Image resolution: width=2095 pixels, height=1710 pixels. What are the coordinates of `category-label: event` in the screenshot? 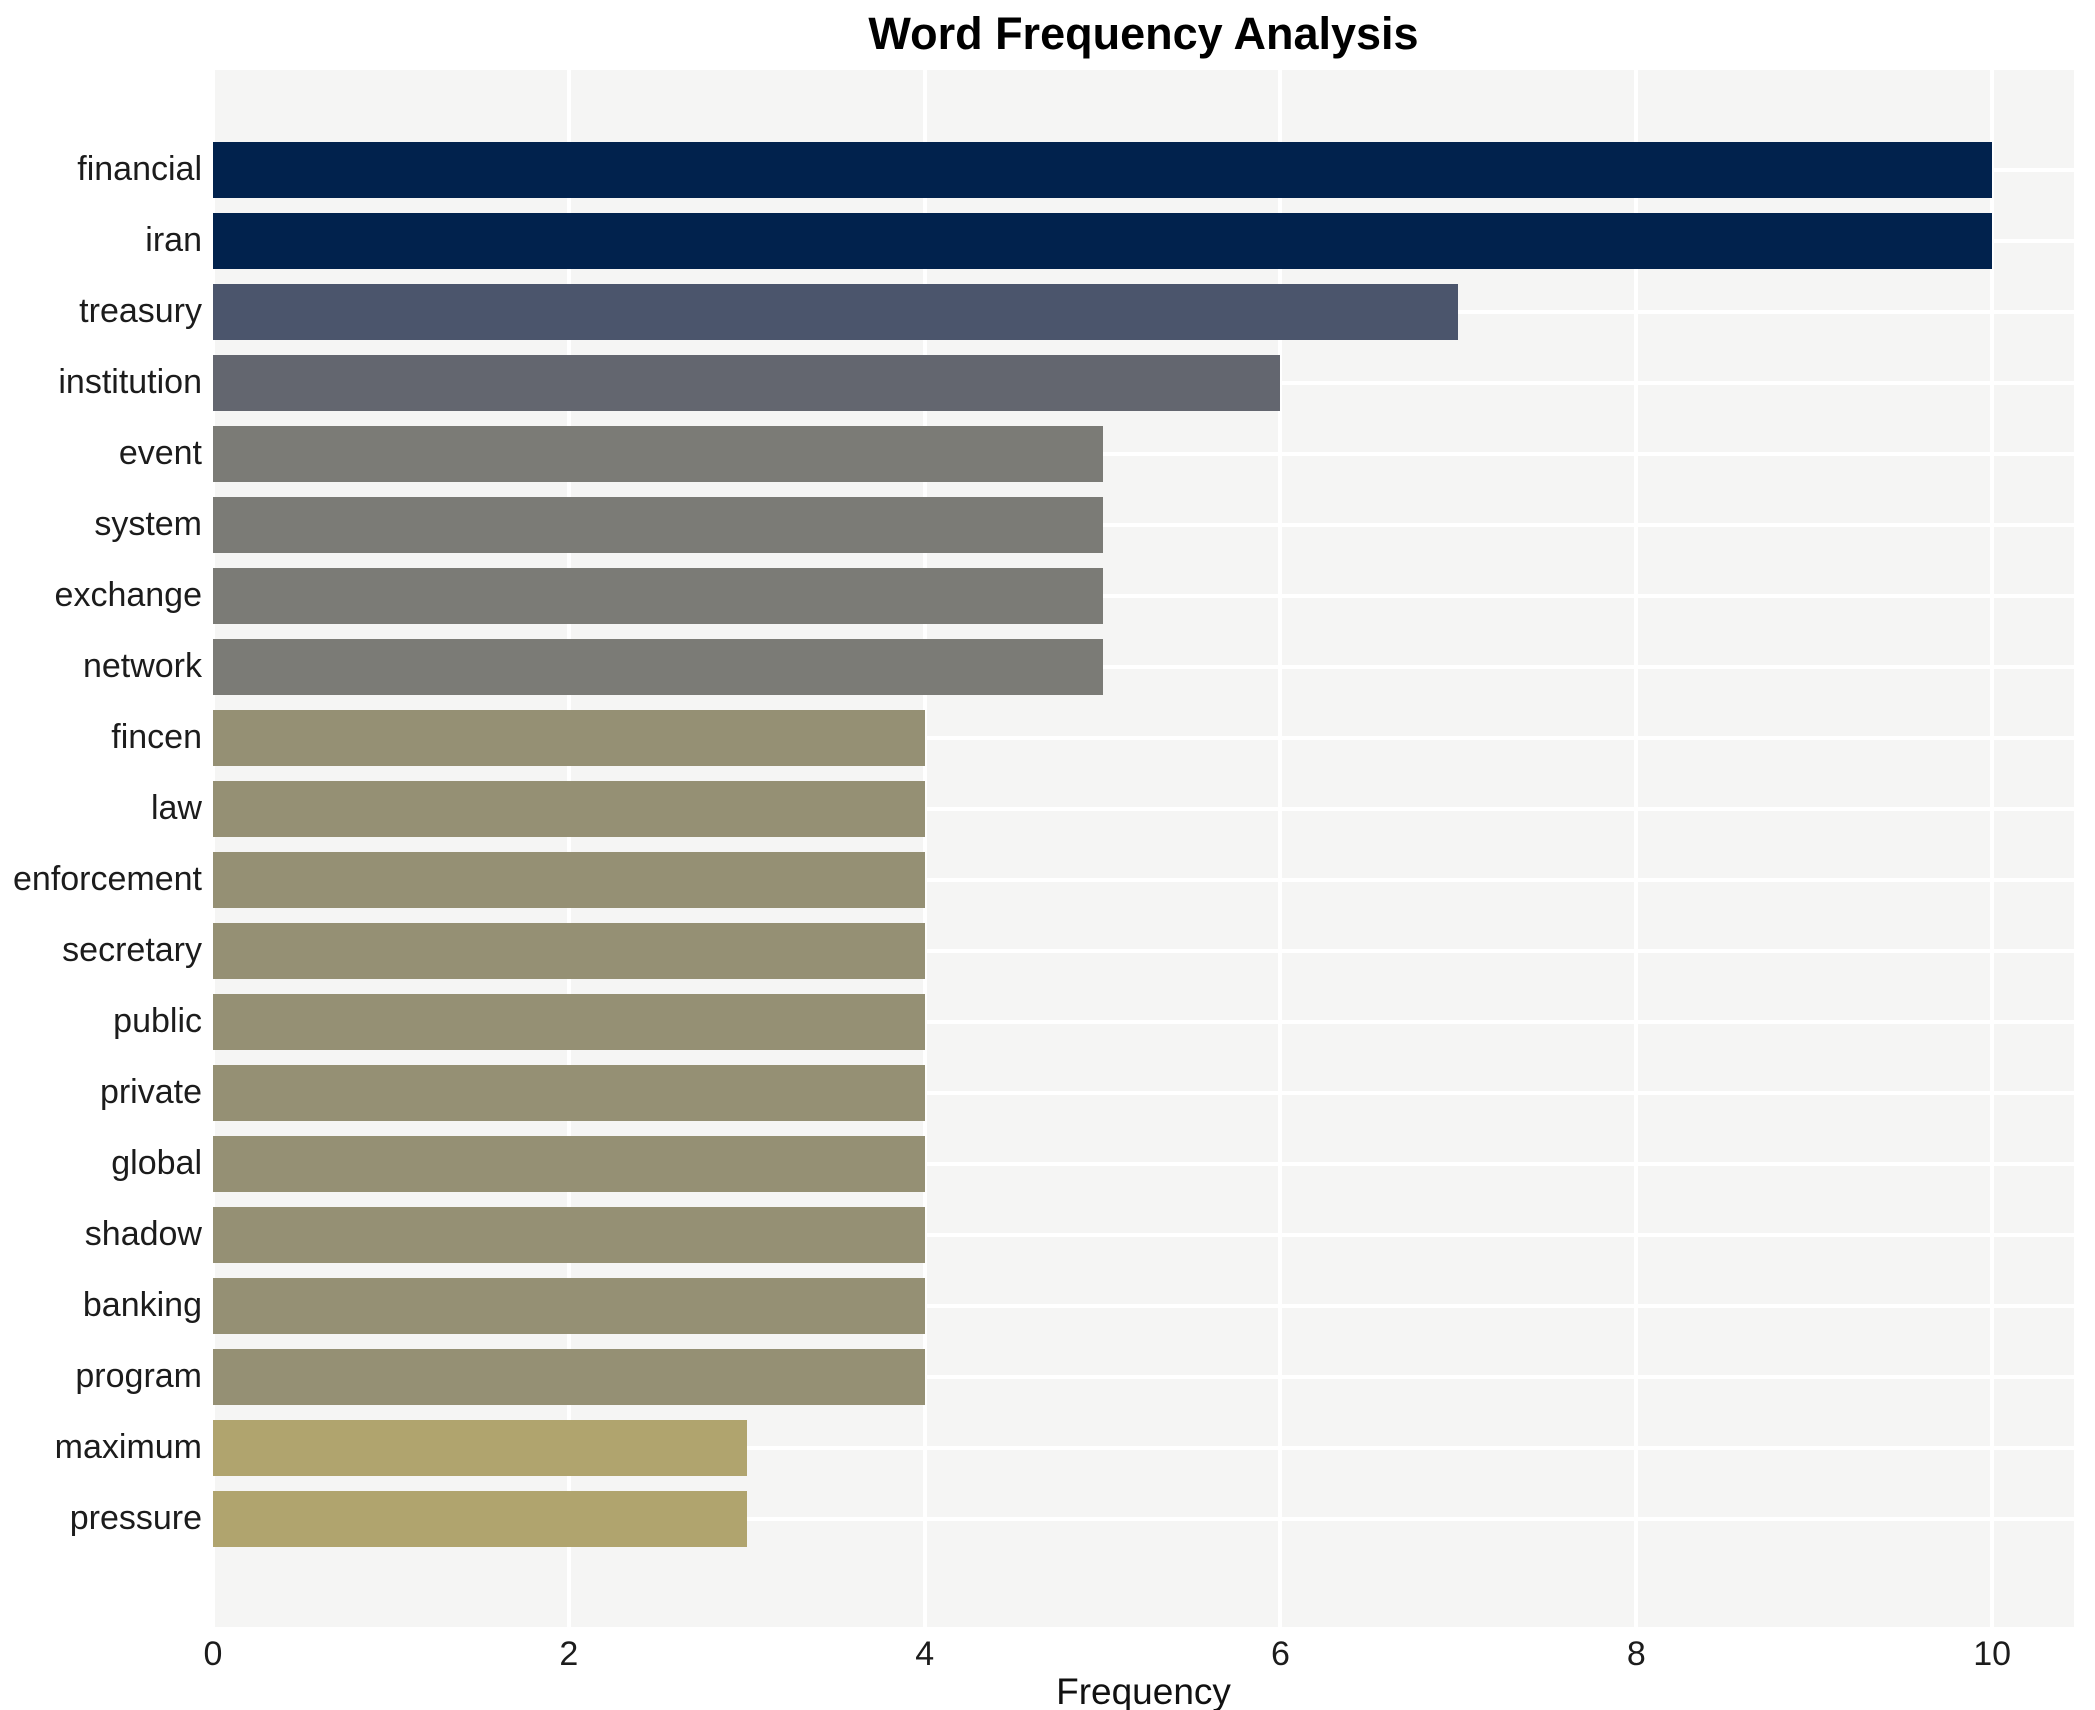 It's located at (160, 453).